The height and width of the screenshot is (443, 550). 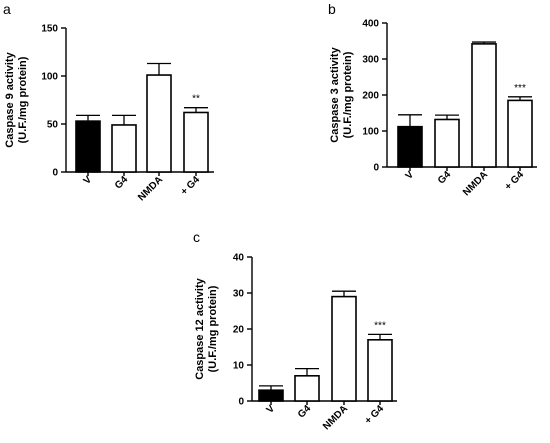 I want to click on y-axis-label: Caspase 12 activity(U.F./mg protein), so click(x=206, y=328).